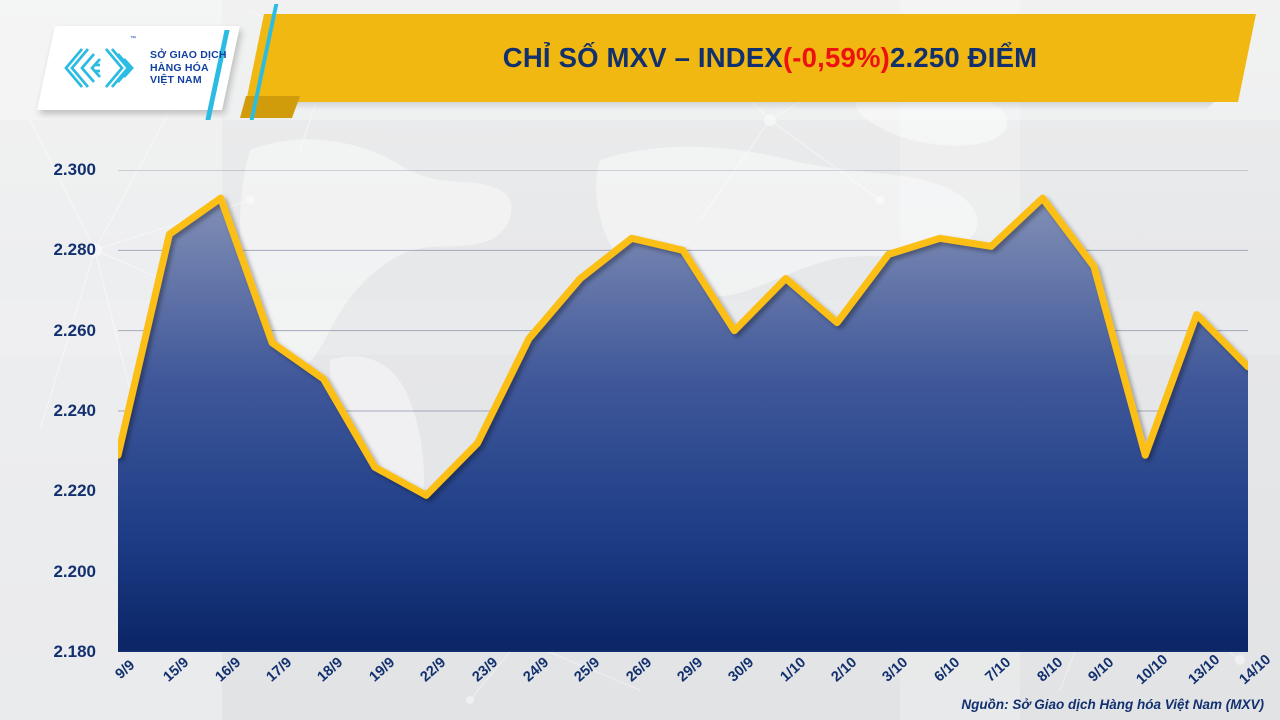 The width and height of the screenshot is (1280, 720). What do you see at coordinates (844, 670) in the screenshot?
I see `x-axis-tick-label: 2/10` at bounding box center [844, 670].